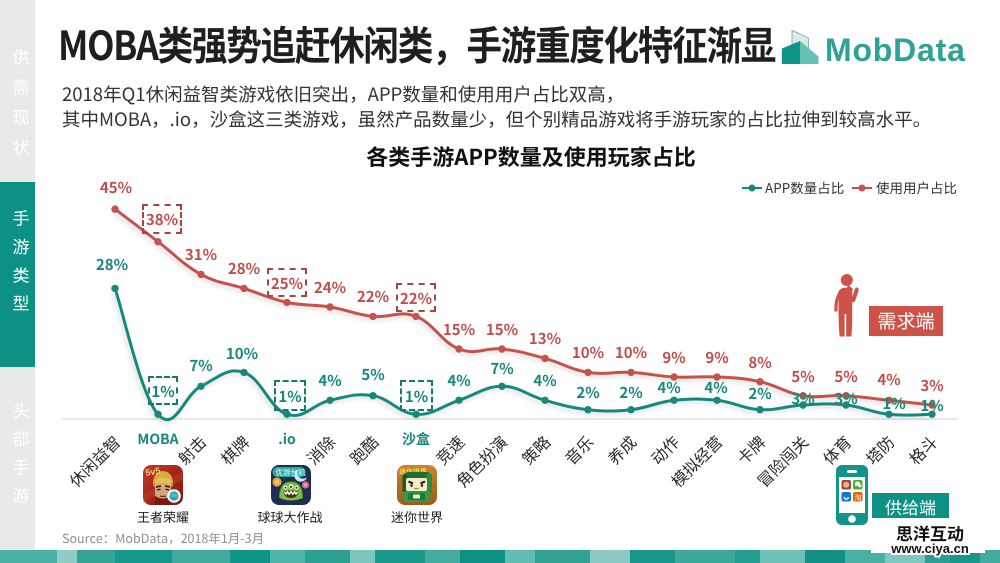 The width and height of the screenshot is (1000, 563). What do you see at coordinates (929, 548) in the screenshot?
I see `svg-text: www.ciya.cn` at bounding box center [929, 548].